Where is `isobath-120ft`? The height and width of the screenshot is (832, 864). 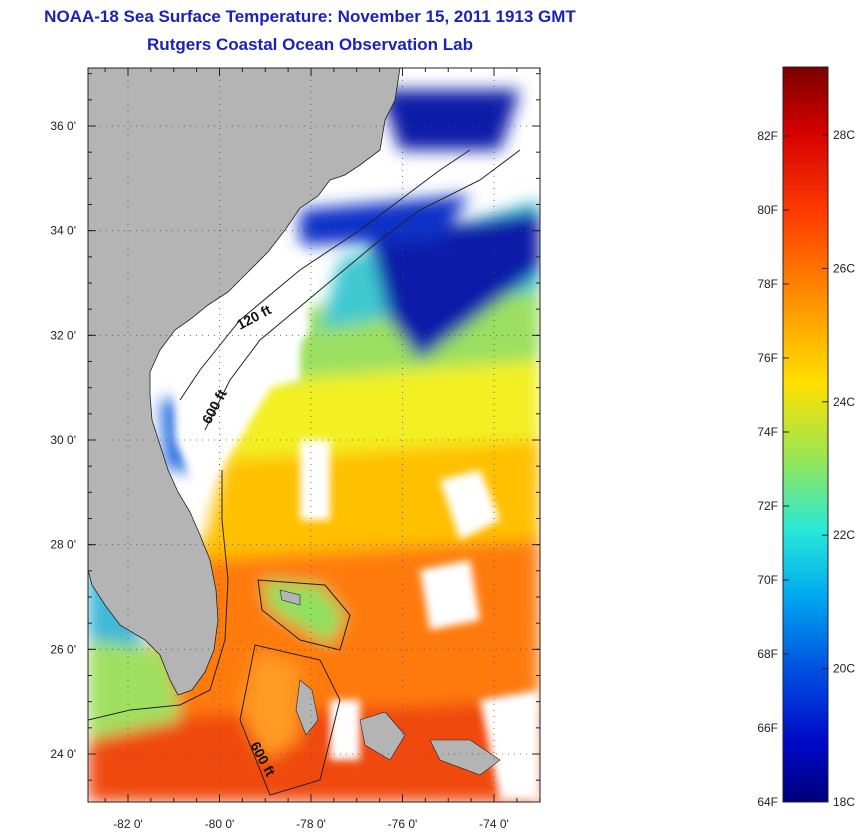
isobath-120ft is located at coordinates (325, 275).